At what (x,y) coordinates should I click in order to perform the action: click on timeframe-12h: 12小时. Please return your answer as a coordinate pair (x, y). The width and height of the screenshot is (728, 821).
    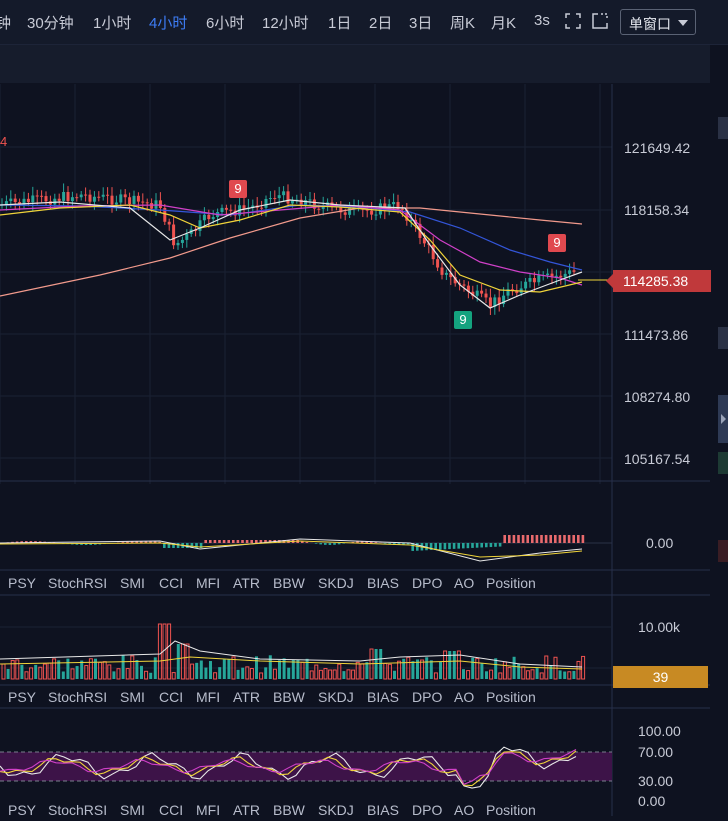
    Looking at the image, I should click on (285, 22).